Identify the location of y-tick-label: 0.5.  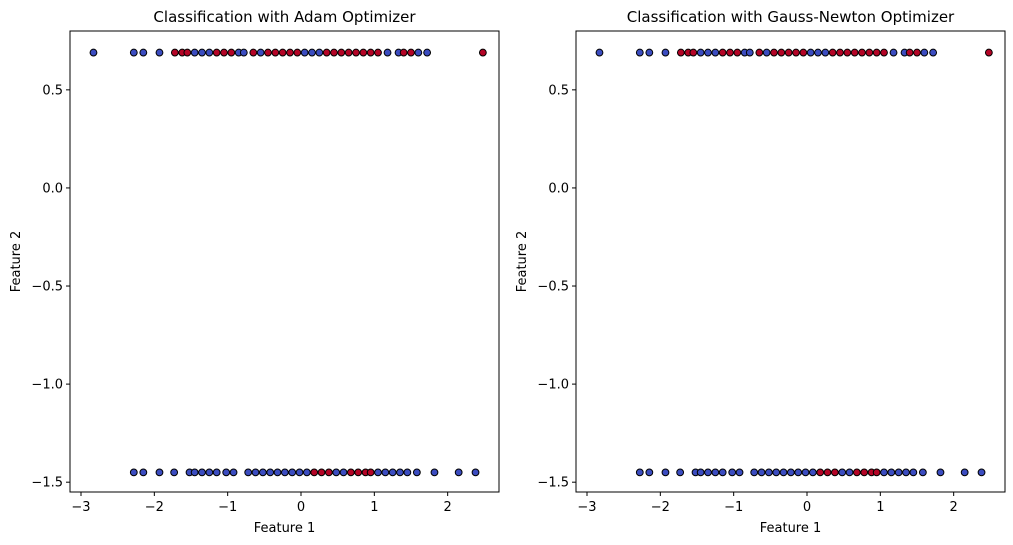
(52, 90).